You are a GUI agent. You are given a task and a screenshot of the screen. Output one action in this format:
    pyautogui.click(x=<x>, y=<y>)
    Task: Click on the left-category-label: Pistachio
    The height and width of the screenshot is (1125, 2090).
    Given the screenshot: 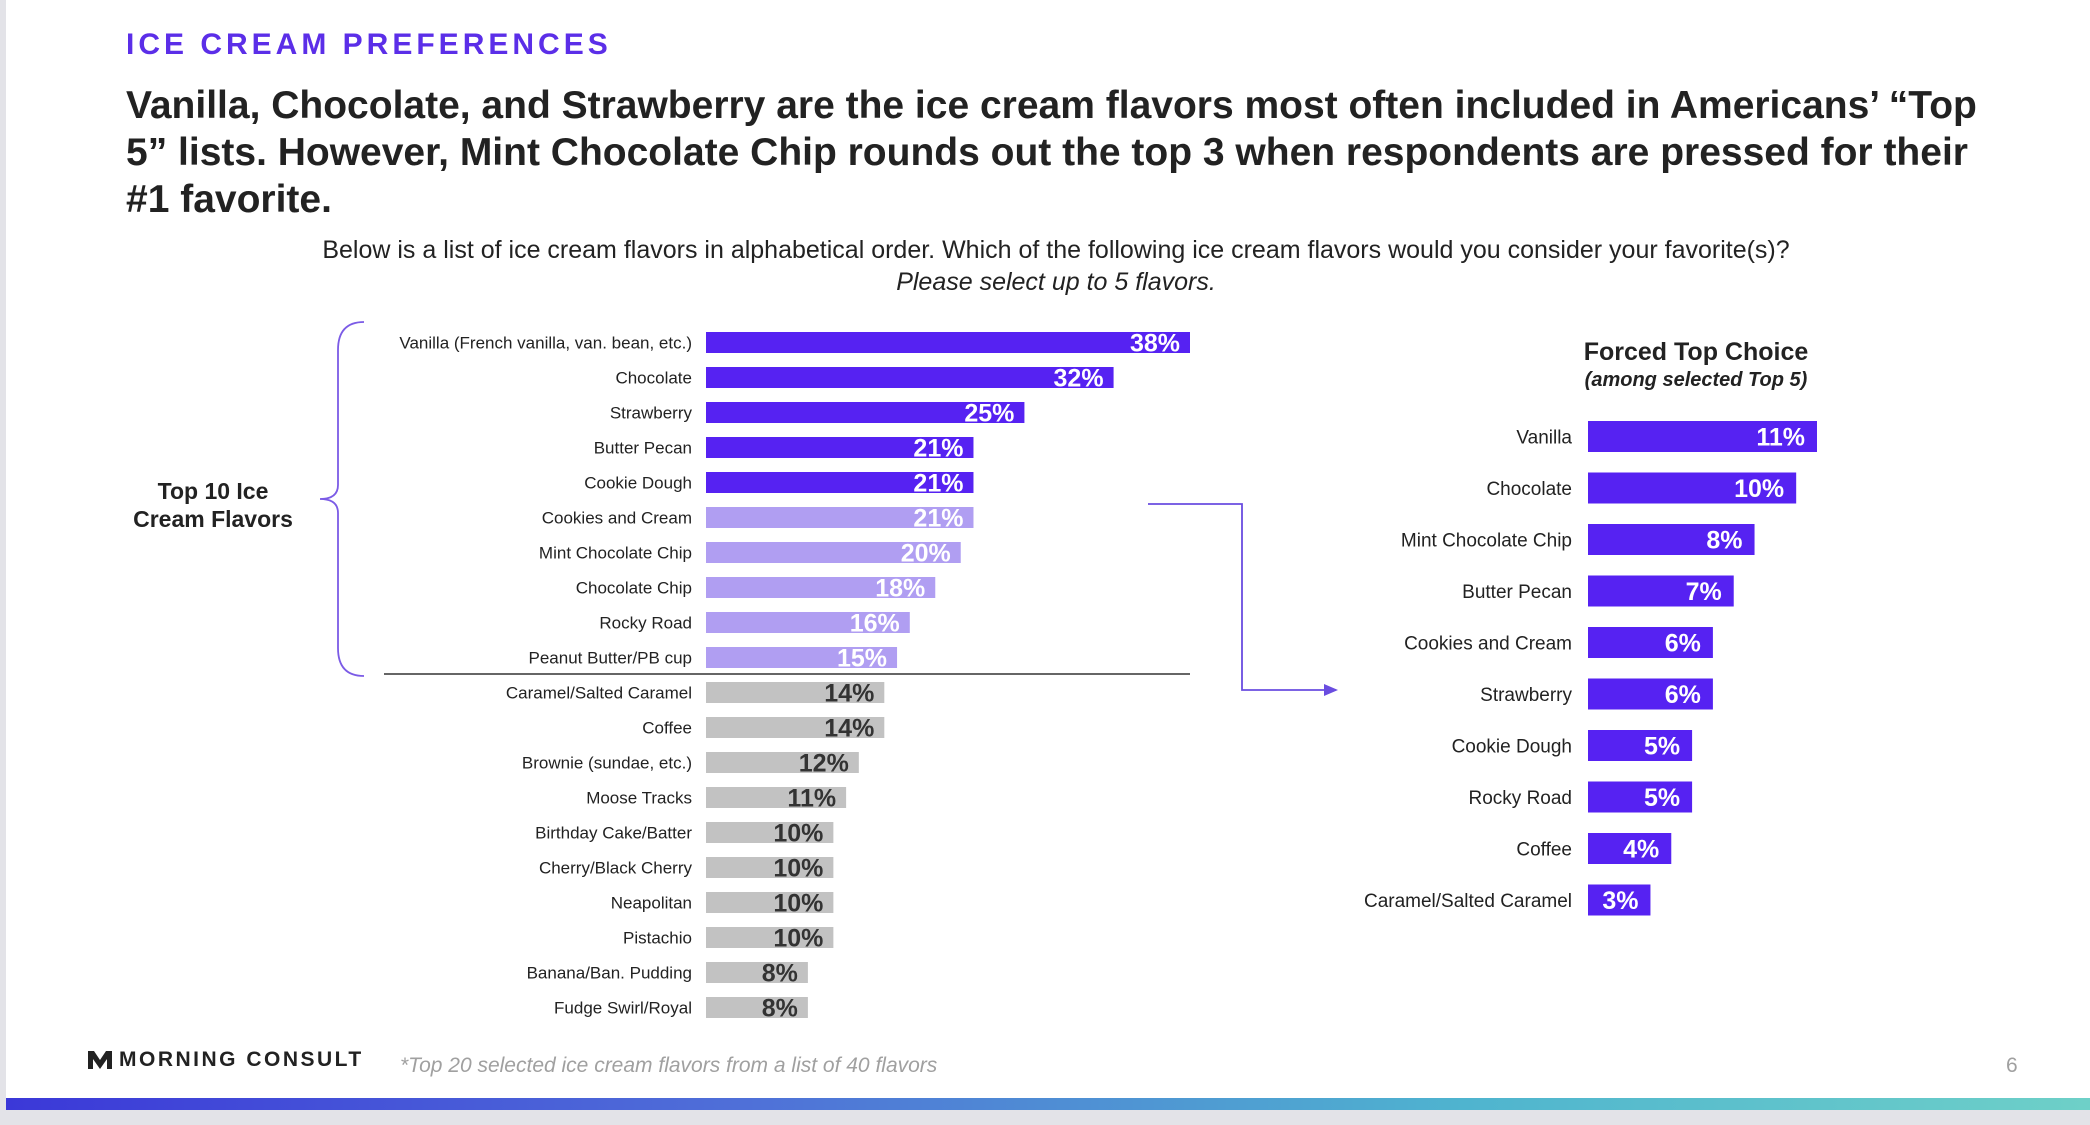 What is the action you would take?
    pyautogui.click(x=657, y=938)
    